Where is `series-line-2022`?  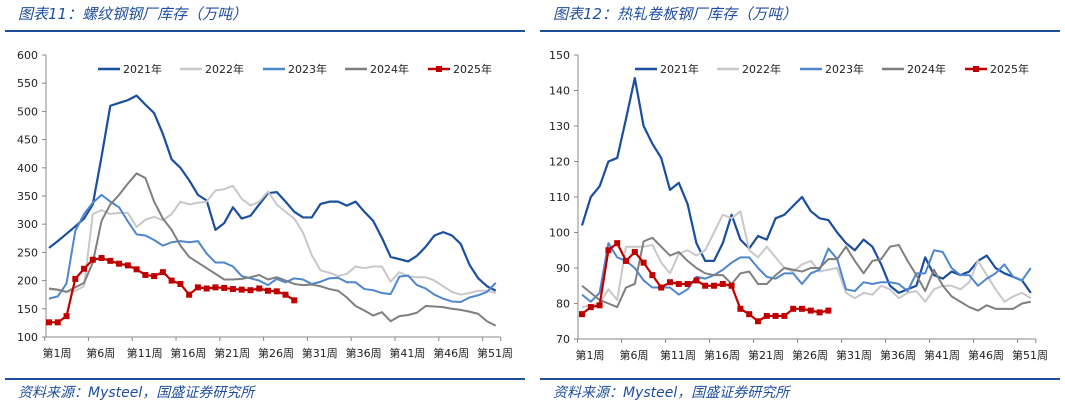 series-line-2022 is located at coordinates (806, 259).